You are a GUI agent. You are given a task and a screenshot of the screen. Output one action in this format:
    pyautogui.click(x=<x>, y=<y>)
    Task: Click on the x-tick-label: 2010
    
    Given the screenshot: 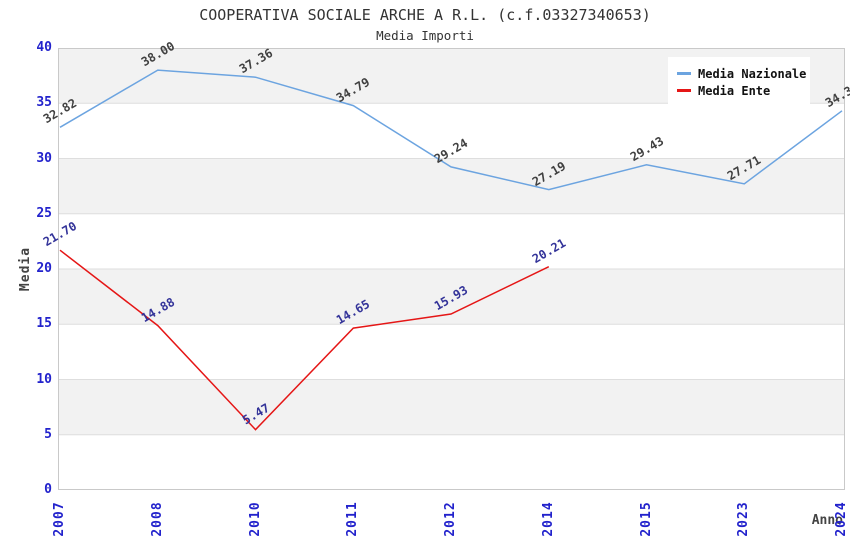 What is the action you would take?
    pyautogui.click(x=255, y=519)
    